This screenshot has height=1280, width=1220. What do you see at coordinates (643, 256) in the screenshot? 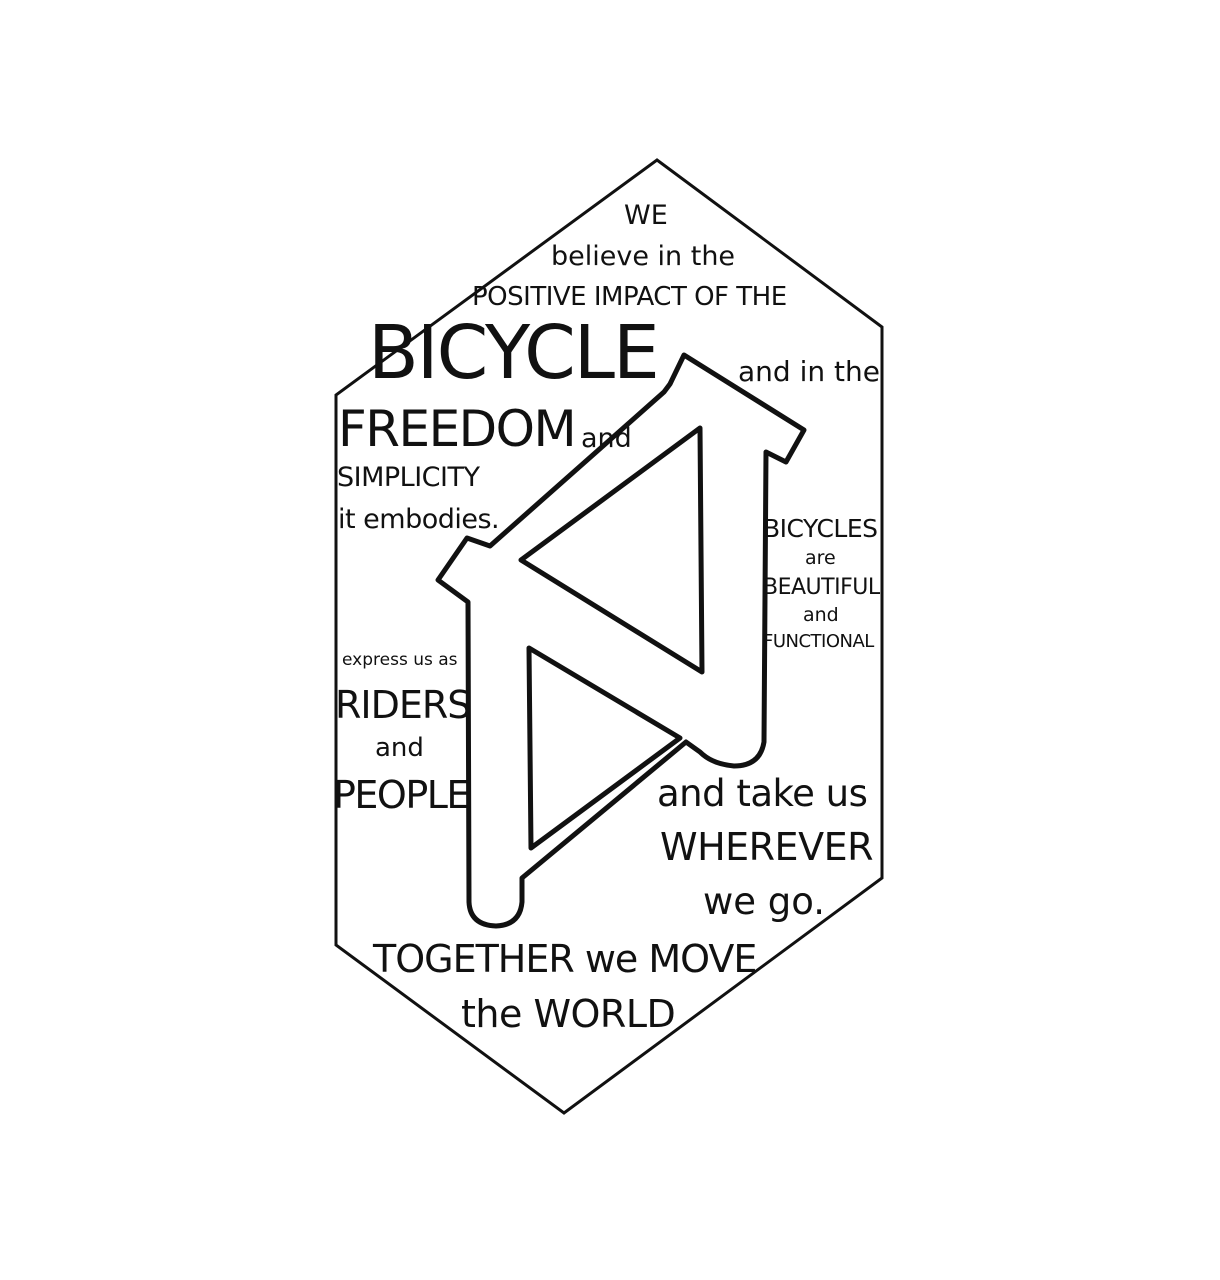
I see `text-believe: believe in the` at bounding box center [643, 256].